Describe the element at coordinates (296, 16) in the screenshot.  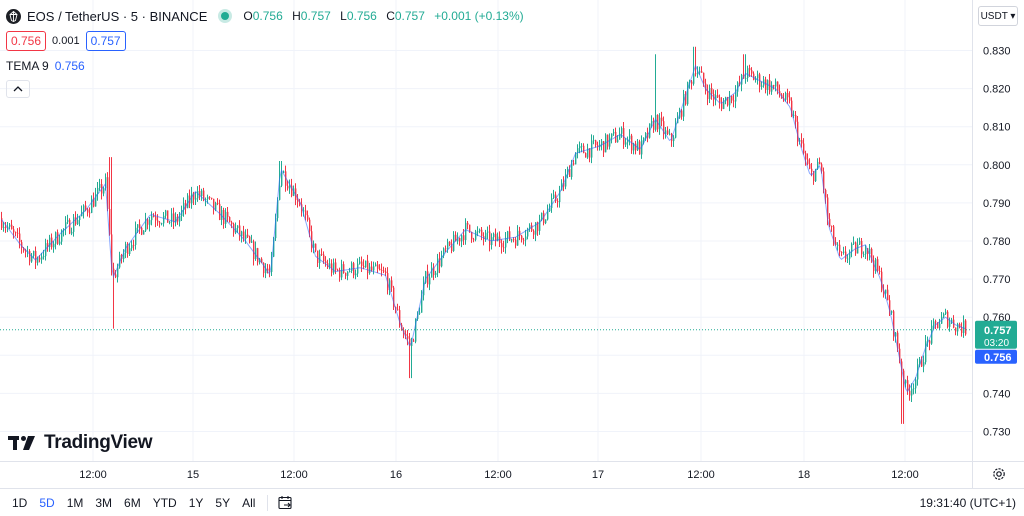
I see `ohlc-high-label: H` at that location.